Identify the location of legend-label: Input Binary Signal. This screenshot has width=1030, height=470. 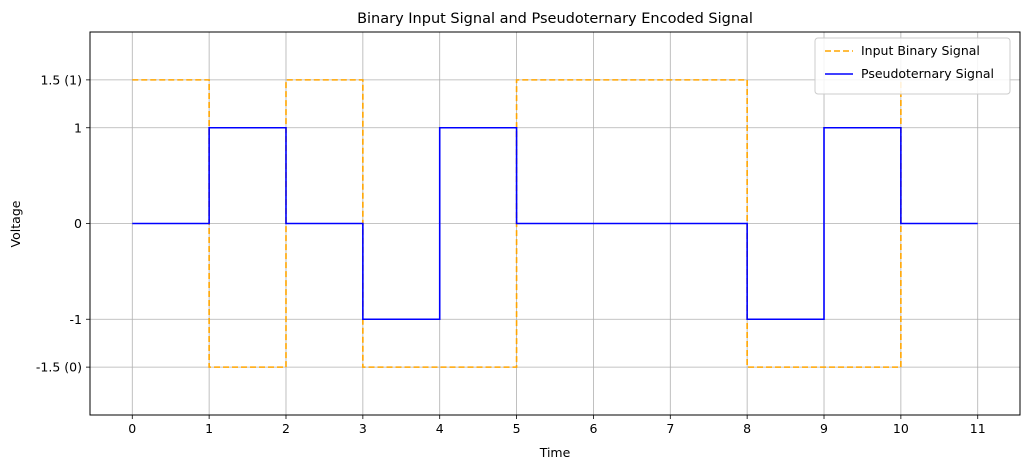
(920, 50).